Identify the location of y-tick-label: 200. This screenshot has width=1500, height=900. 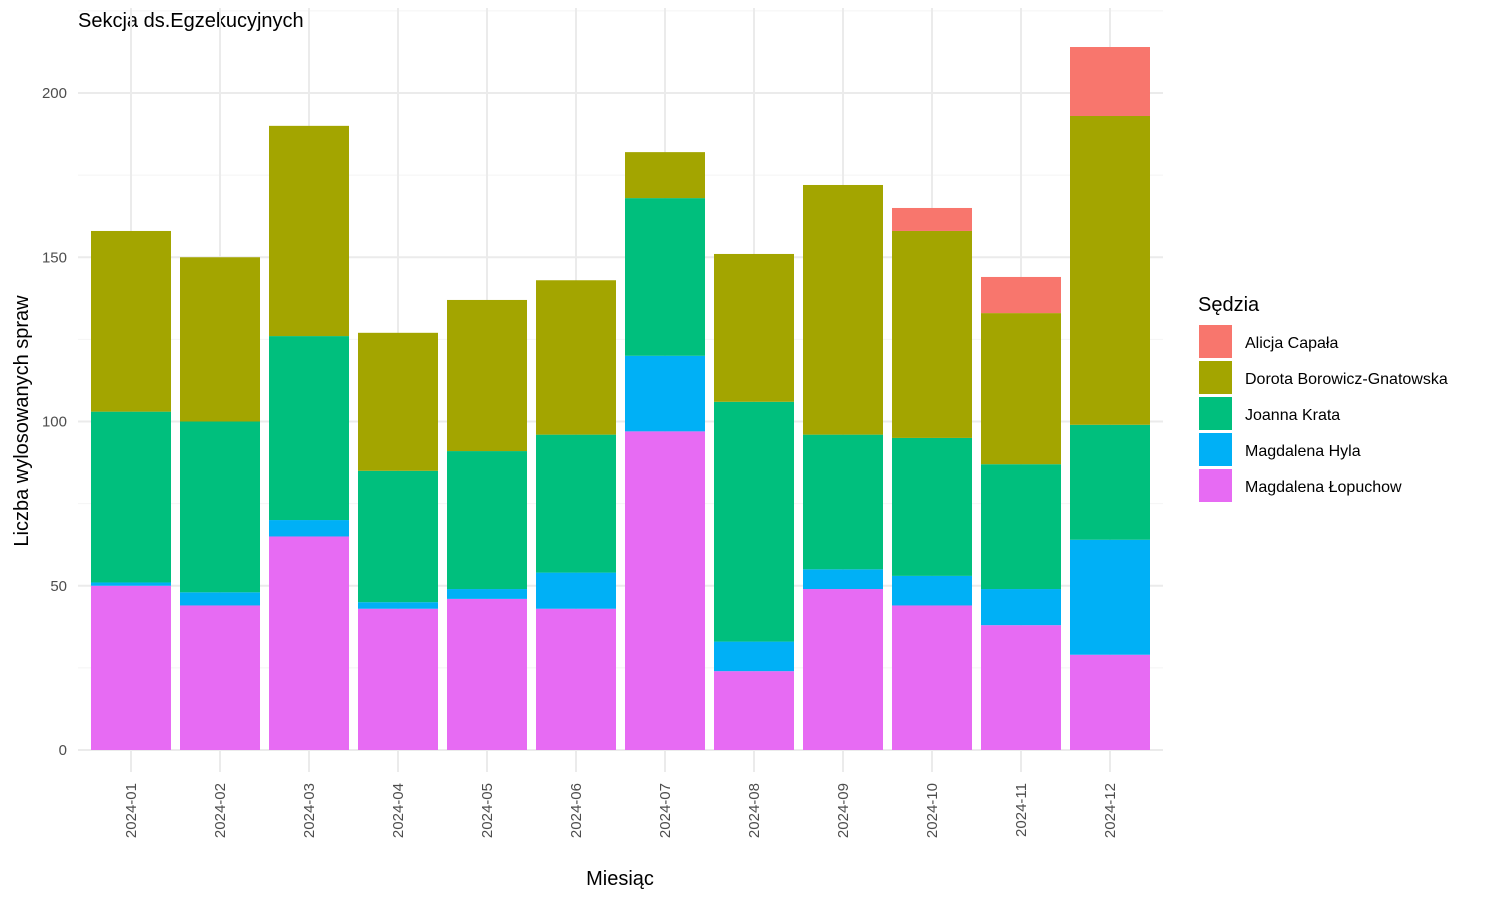
(54, 93).